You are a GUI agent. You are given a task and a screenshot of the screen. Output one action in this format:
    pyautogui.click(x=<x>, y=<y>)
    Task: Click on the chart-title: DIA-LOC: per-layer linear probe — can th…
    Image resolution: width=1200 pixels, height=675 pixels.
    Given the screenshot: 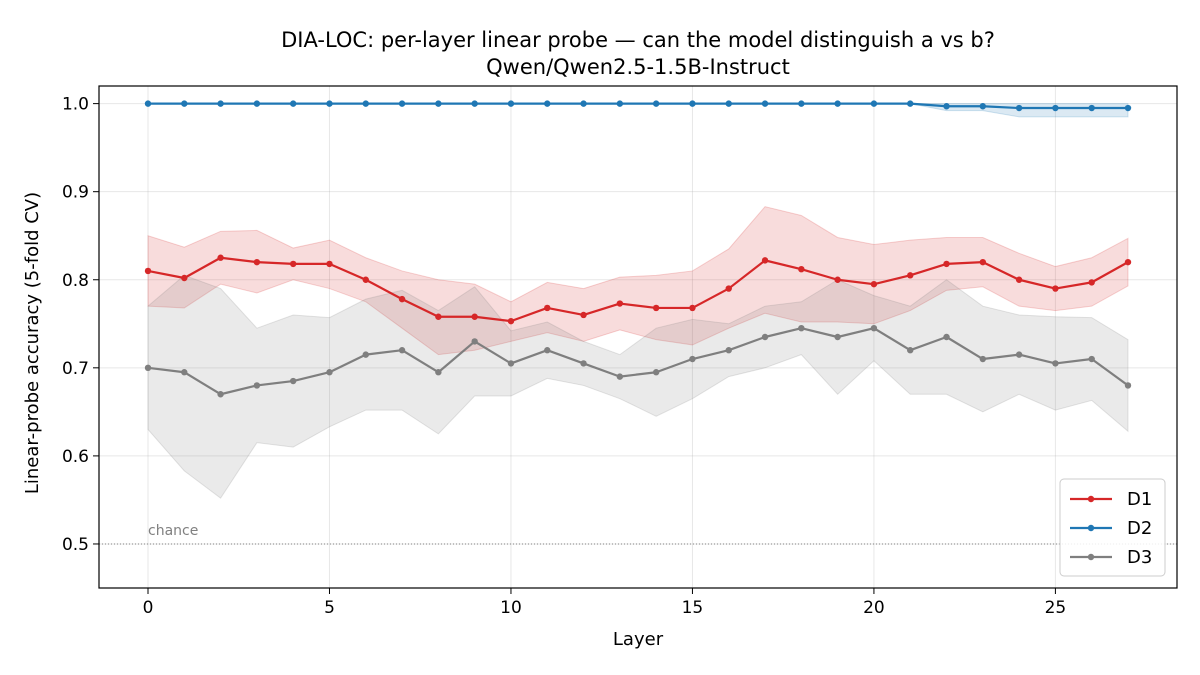 What is the action you would take?
    pyautogui.click(x=638, y=40)
    